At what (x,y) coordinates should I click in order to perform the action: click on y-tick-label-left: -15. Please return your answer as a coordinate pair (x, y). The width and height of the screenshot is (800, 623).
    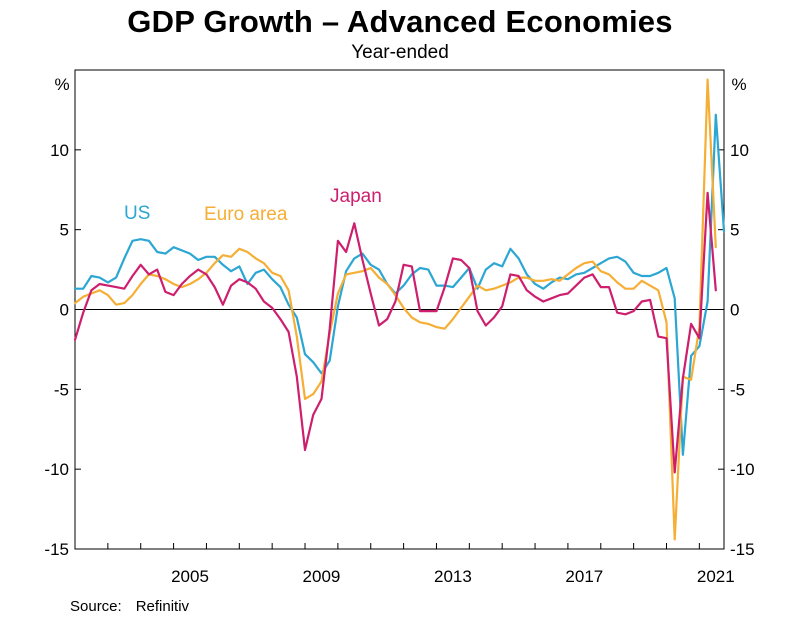
    Looking at the image, I should click on (56, 549).